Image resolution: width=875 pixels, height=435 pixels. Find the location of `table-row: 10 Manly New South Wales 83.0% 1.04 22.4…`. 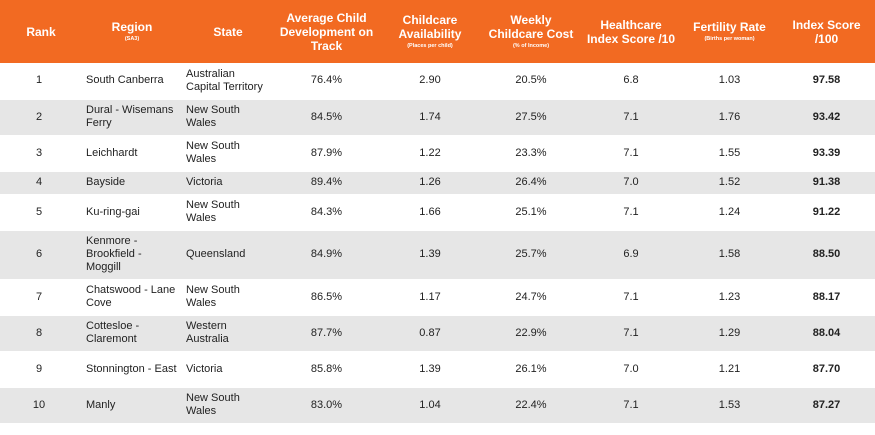

table-row: 10 Manly New South Wales 83.0% 1.04 22.4… is located at coordinates (437, 405).